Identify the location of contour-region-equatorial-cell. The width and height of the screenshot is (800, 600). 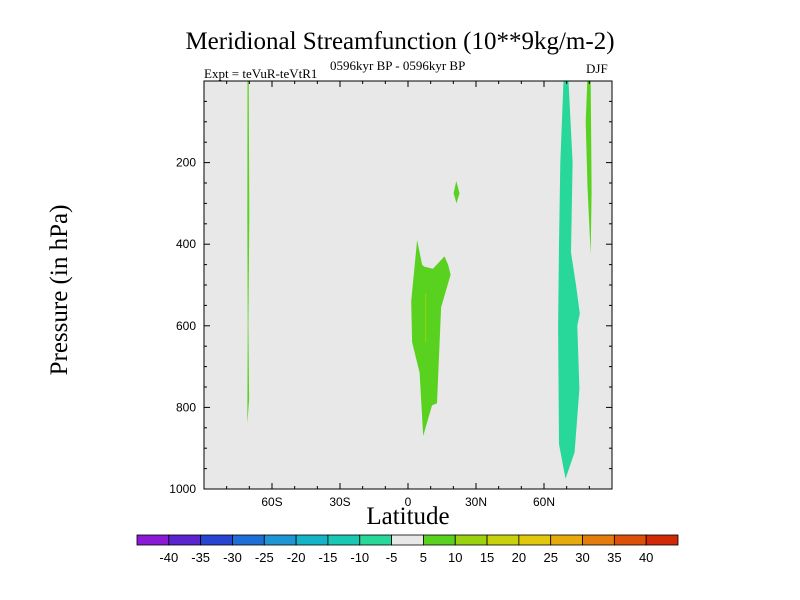
(431, 338).